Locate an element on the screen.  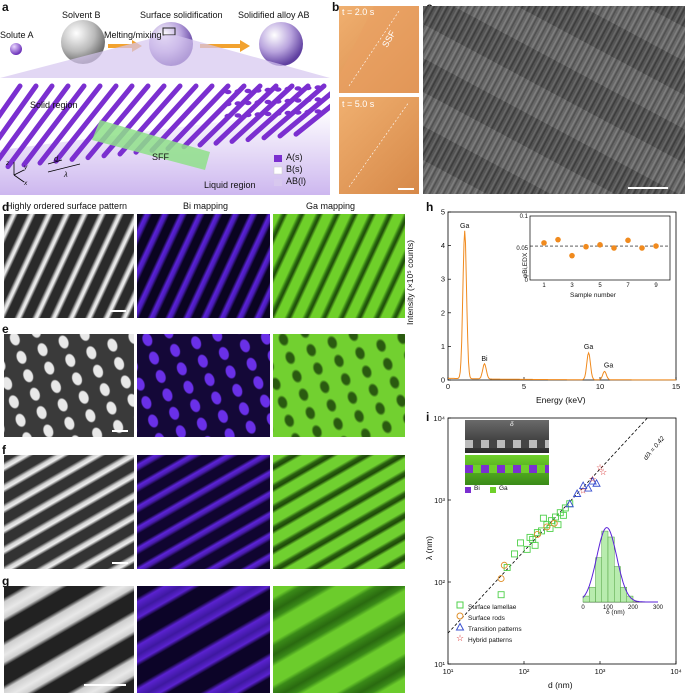
solvent-label: Solvent B is located at coordinates (81, 15).